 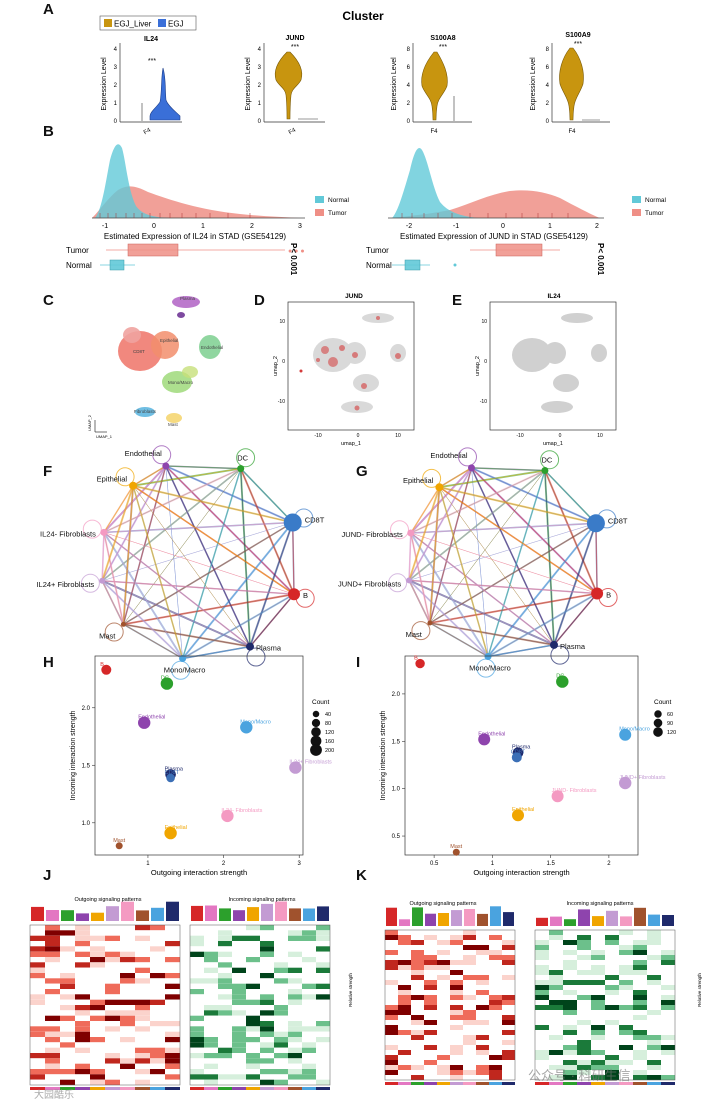 I want to click on network-self-loop, so click(x=550, y=460).